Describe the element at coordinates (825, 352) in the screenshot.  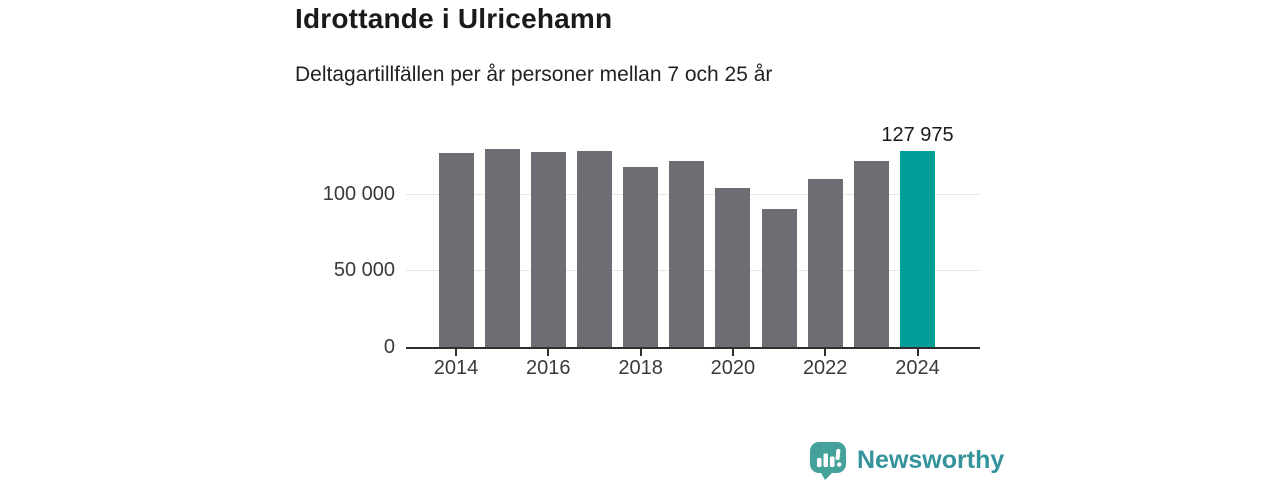
I see `x-tick-2022` at that location.